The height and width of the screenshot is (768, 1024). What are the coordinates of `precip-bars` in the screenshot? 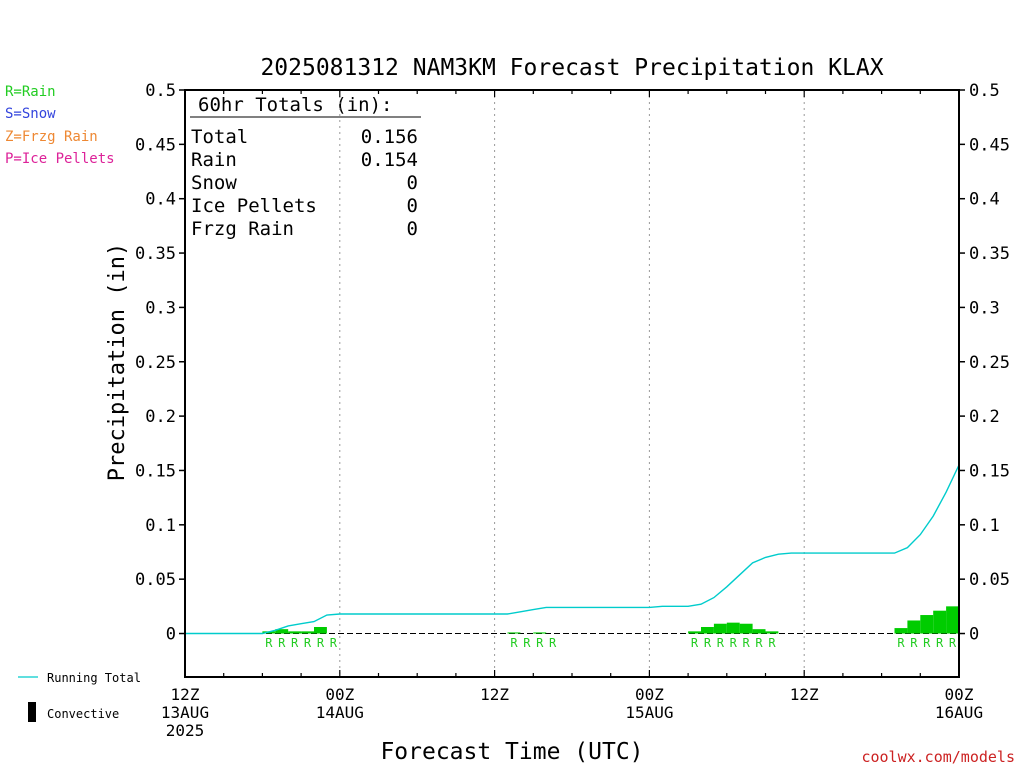 It's located at (610, 620).